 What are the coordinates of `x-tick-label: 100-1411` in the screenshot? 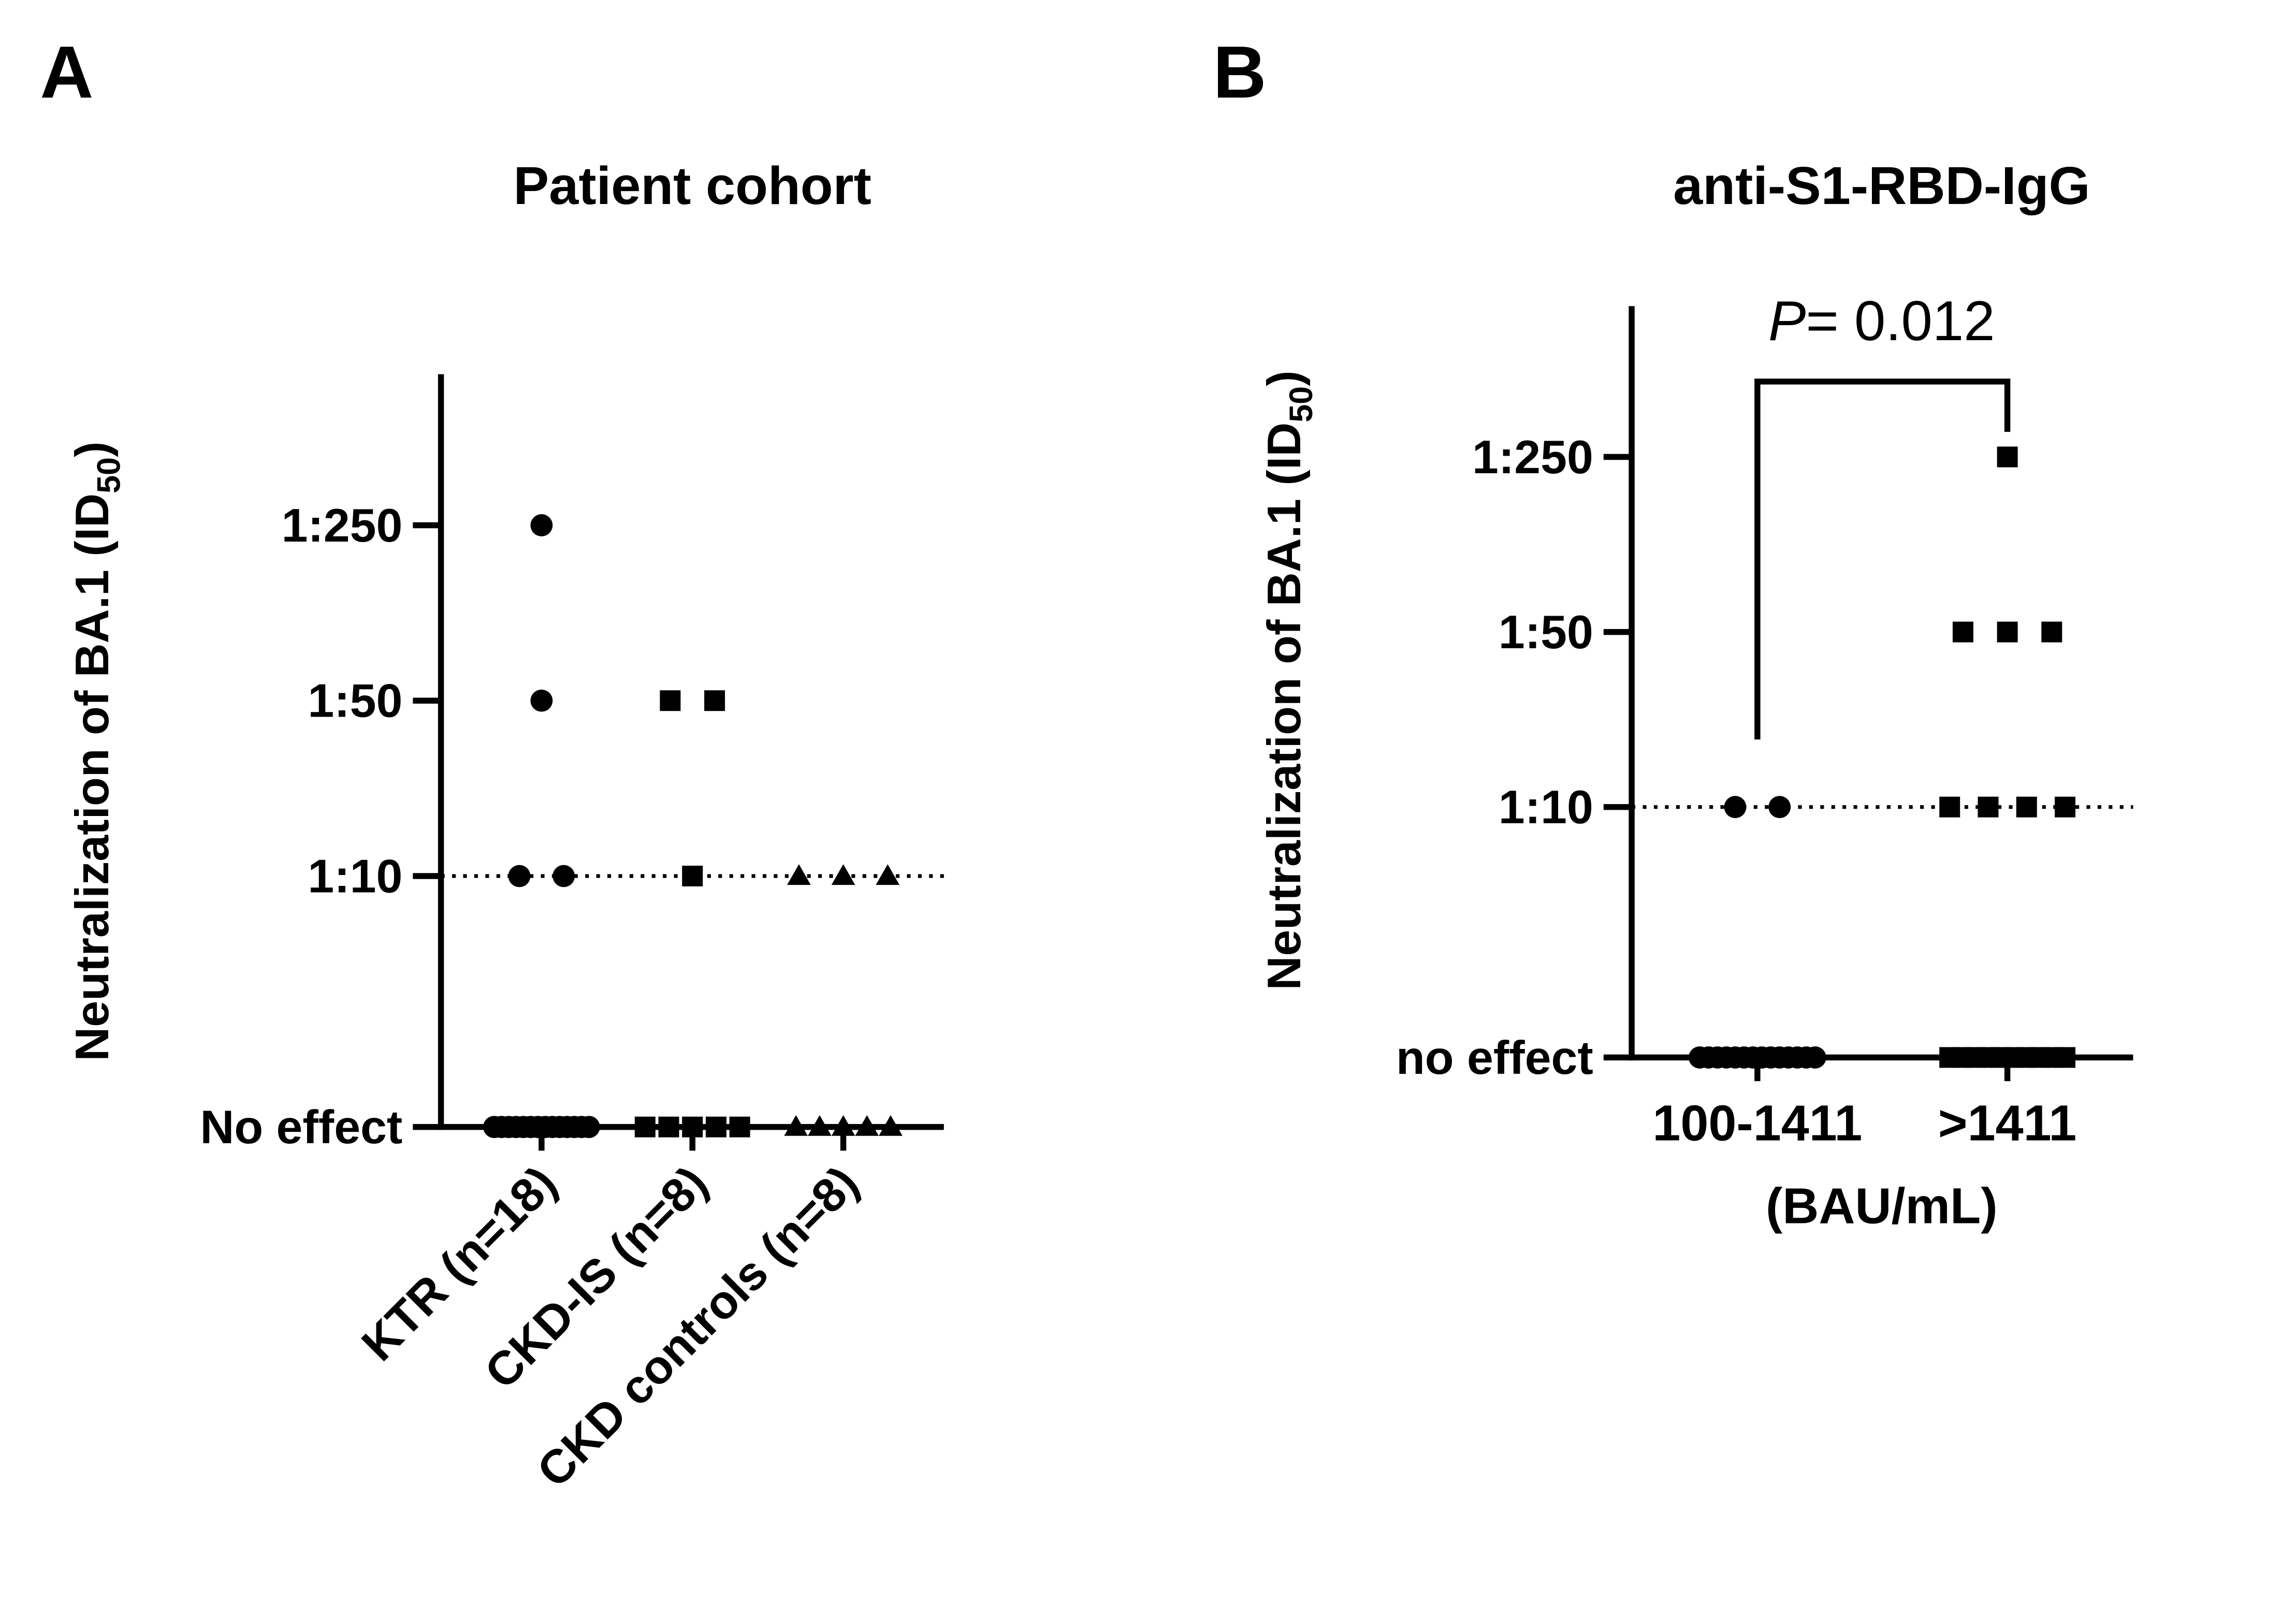 It's located at (1757, 1123).